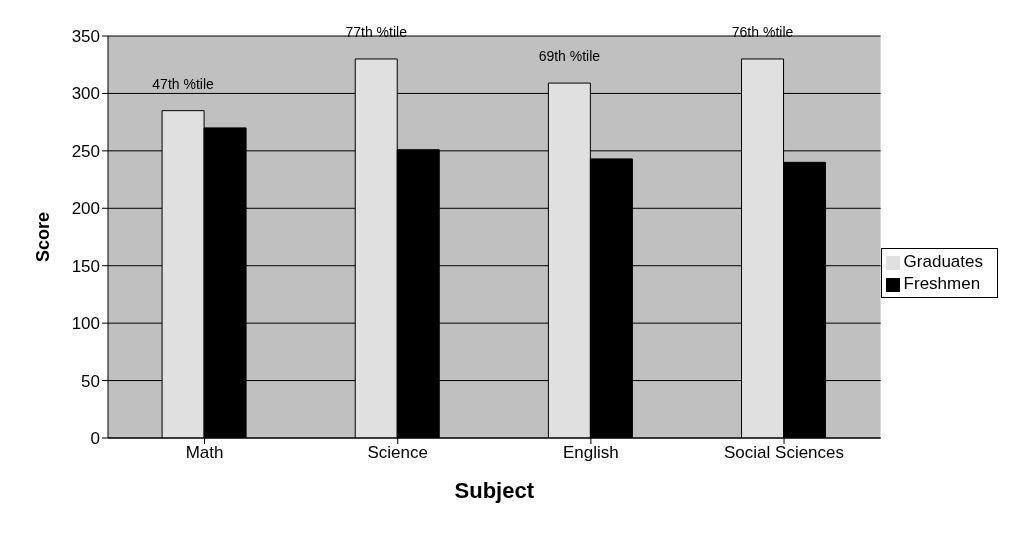 The height and width of the screenshot is (548, 1018). I want to click on y-tick-label: 250, so click(85, 151).